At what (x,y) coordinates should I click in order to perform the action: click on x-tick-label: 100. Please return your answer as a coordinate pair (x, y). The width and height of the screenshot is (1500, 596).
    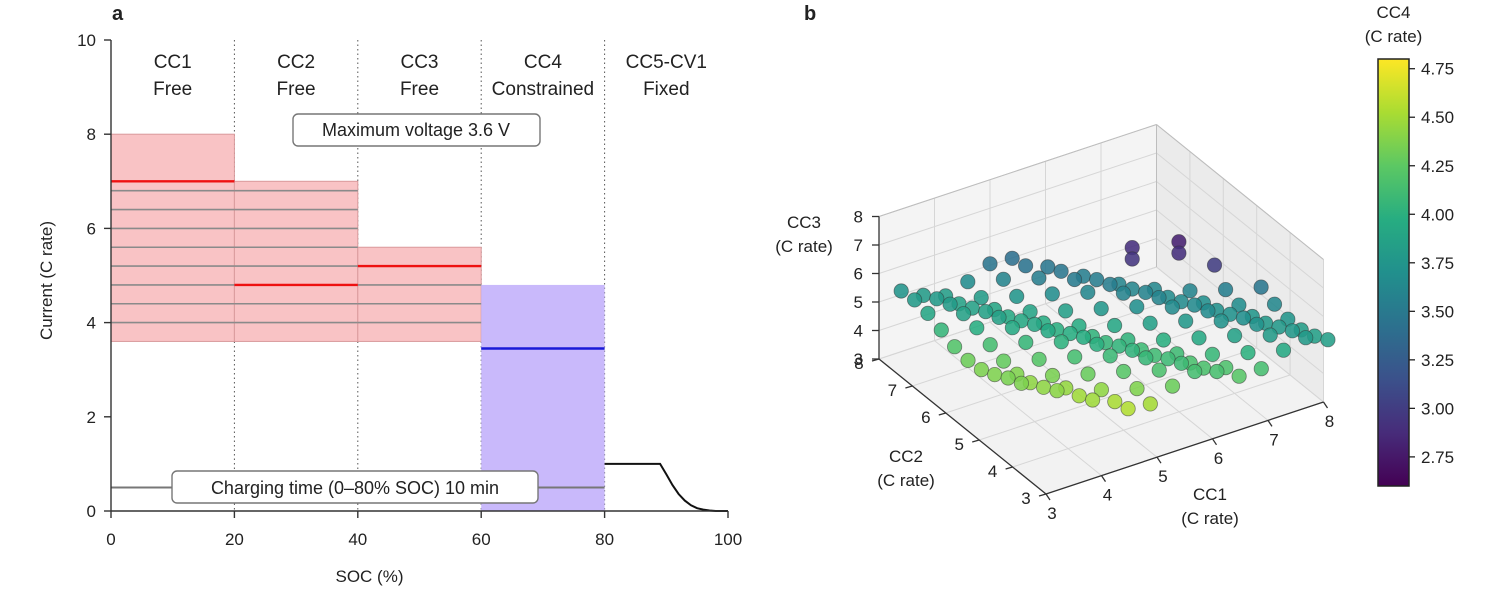
    Looking at the image, I should click on (728, 539).